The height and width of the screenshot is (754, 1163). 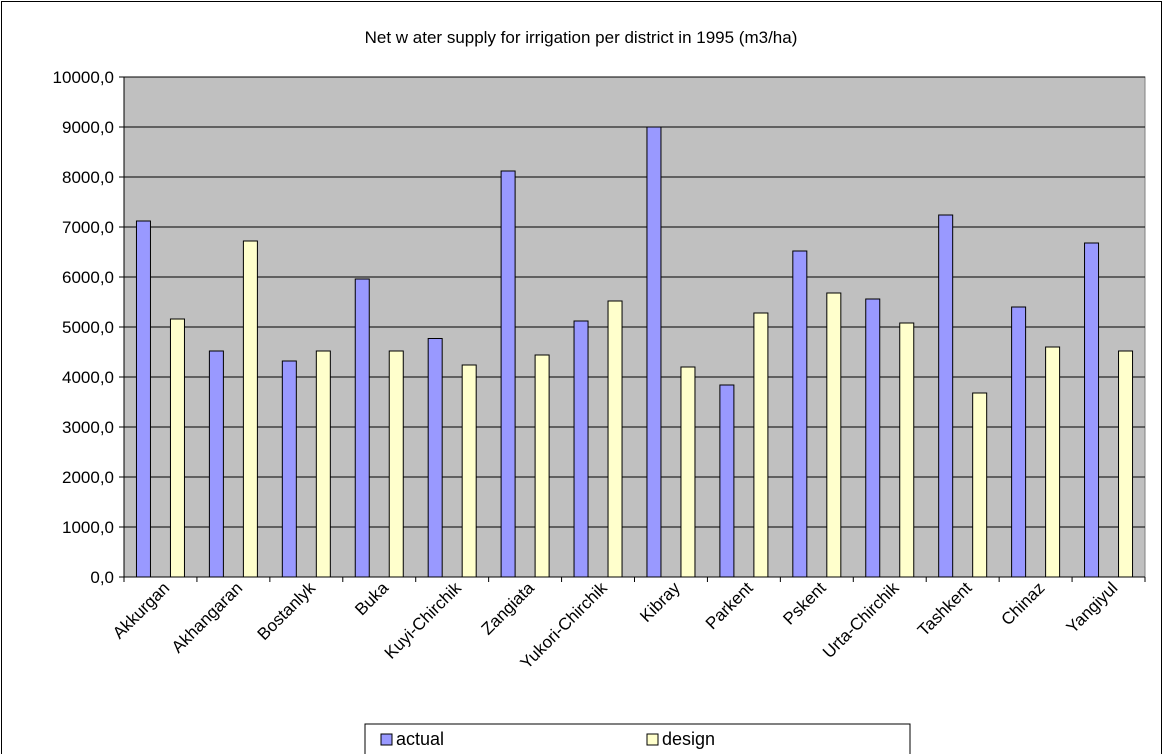 What do you see at coordinates (362, 428) in the screenshot?
I see `bar-actual-buka` at bounding box center [362, 428].